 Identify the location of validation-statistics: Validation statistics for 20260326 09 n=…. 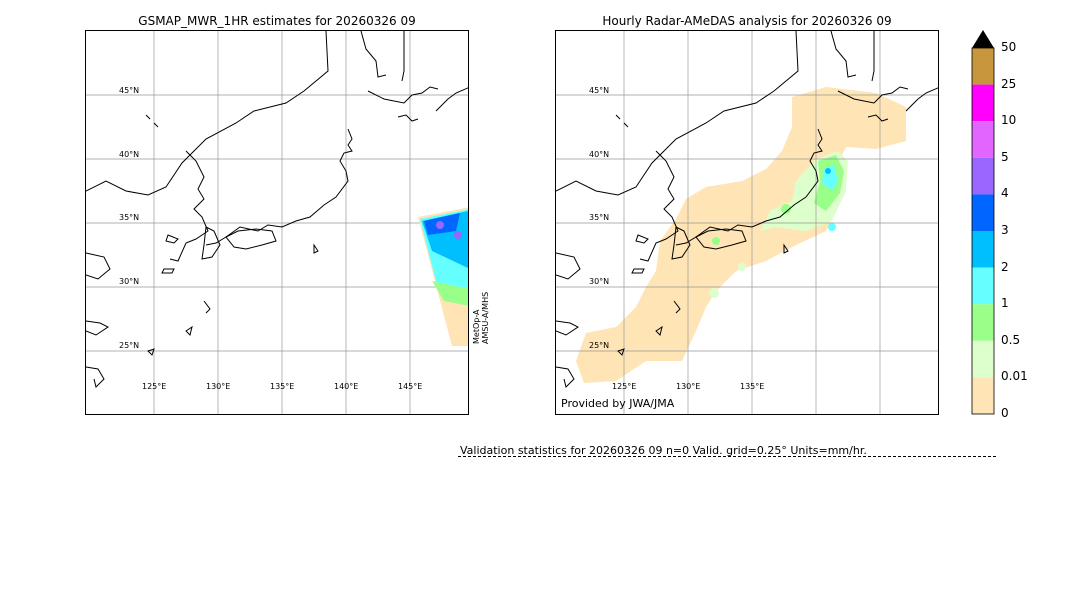
(663, 450).